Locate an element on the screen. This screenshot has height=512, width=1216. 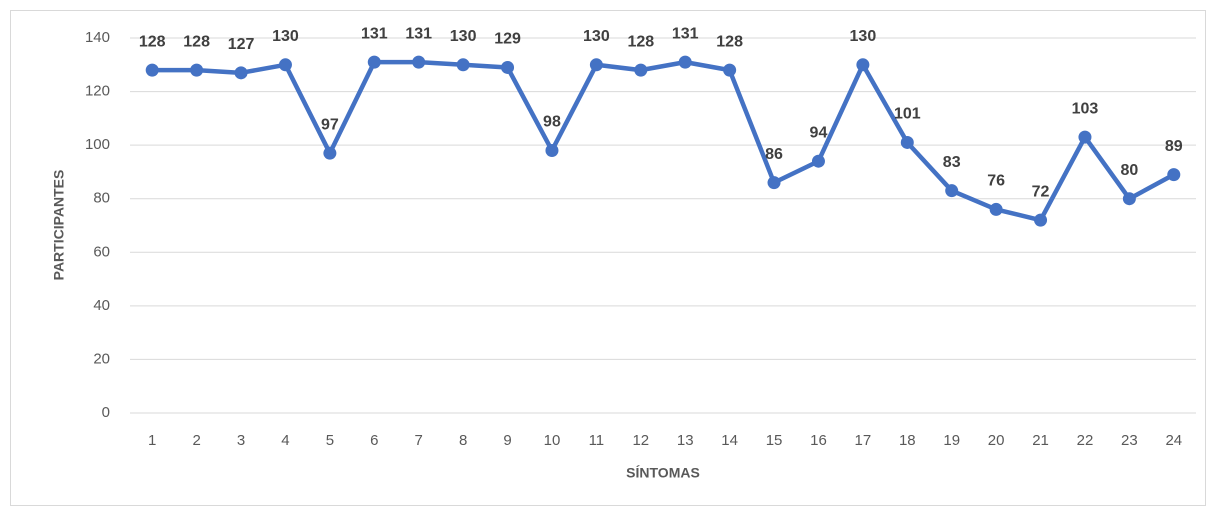
data-label: 98 is located at coordinates (552, 122).